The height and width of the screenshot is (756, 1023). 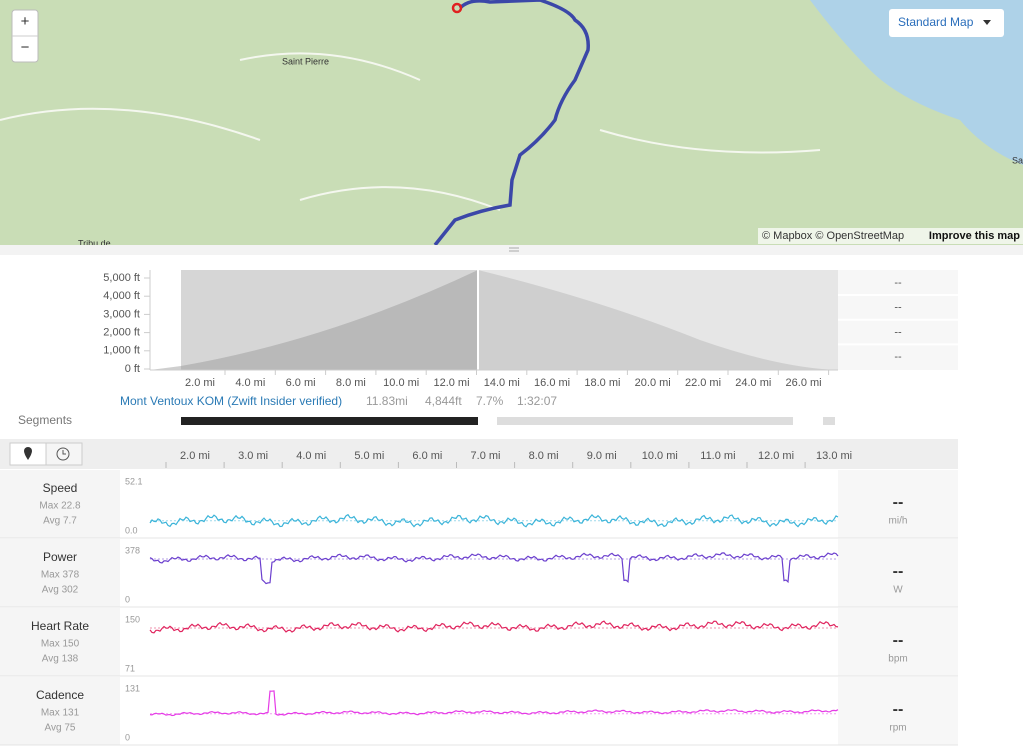 I want to click on resize-handle, so click(x=514, y=249).